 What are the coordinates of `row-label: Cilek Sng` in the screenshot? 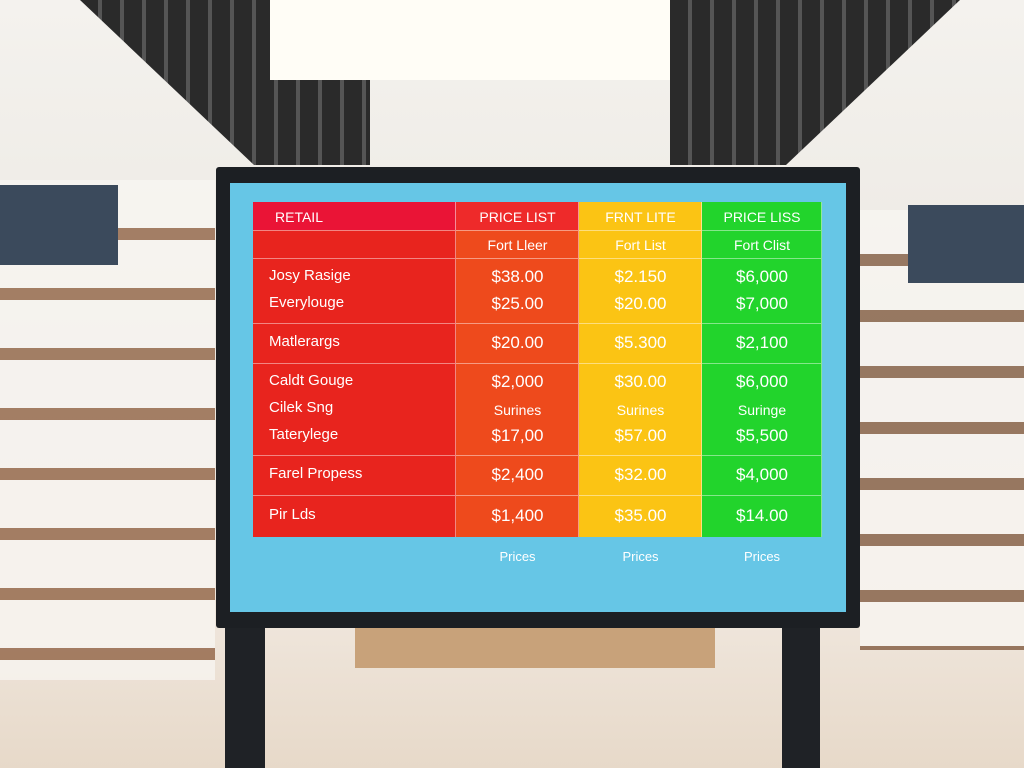 It's located at (301, 407).